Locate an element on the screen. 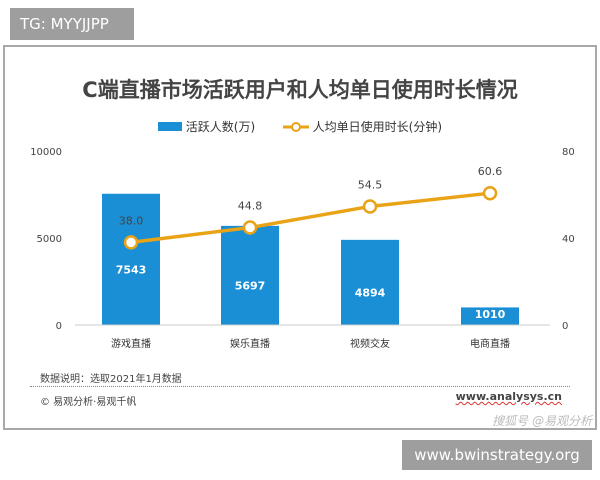 The image size is (600, 480). bar-data-label: 5697 is located at coordinates (250, 285).